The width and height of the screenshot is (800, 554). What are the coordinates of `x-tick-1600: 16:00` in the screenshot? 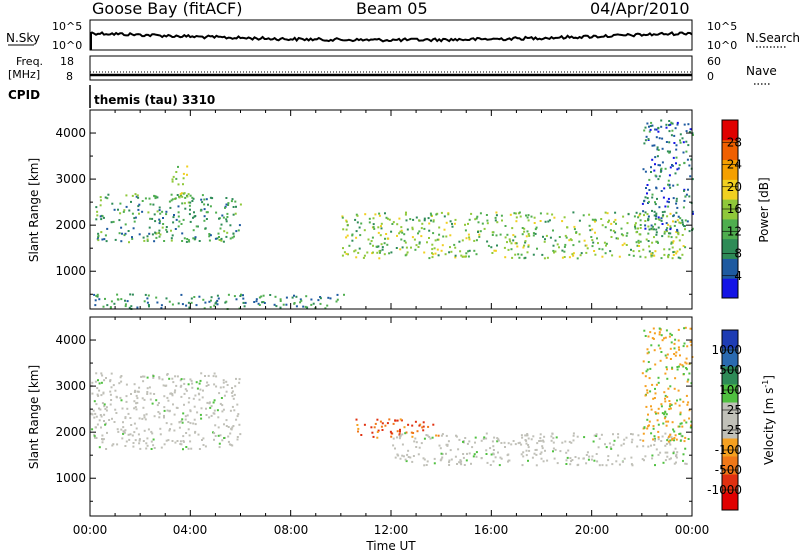 It's located at (491, 530).